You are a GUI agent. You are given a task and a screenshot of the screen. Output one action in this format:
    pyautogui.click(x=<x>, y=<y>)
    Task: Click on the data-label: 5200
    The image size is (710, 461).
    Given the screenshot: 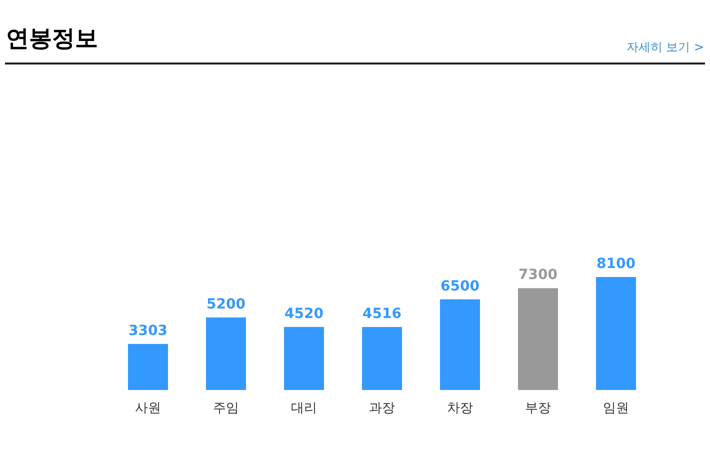 What is the action you would take?
    pyautogui.click(x=226, y=304)
    